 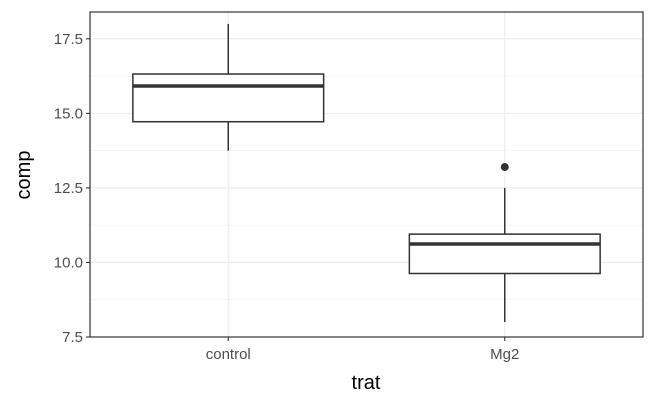 What do you see at coordinates (362, 350) in the screenshot?
I see `x-axis: control Mg2` at bounding box center [362, 350].